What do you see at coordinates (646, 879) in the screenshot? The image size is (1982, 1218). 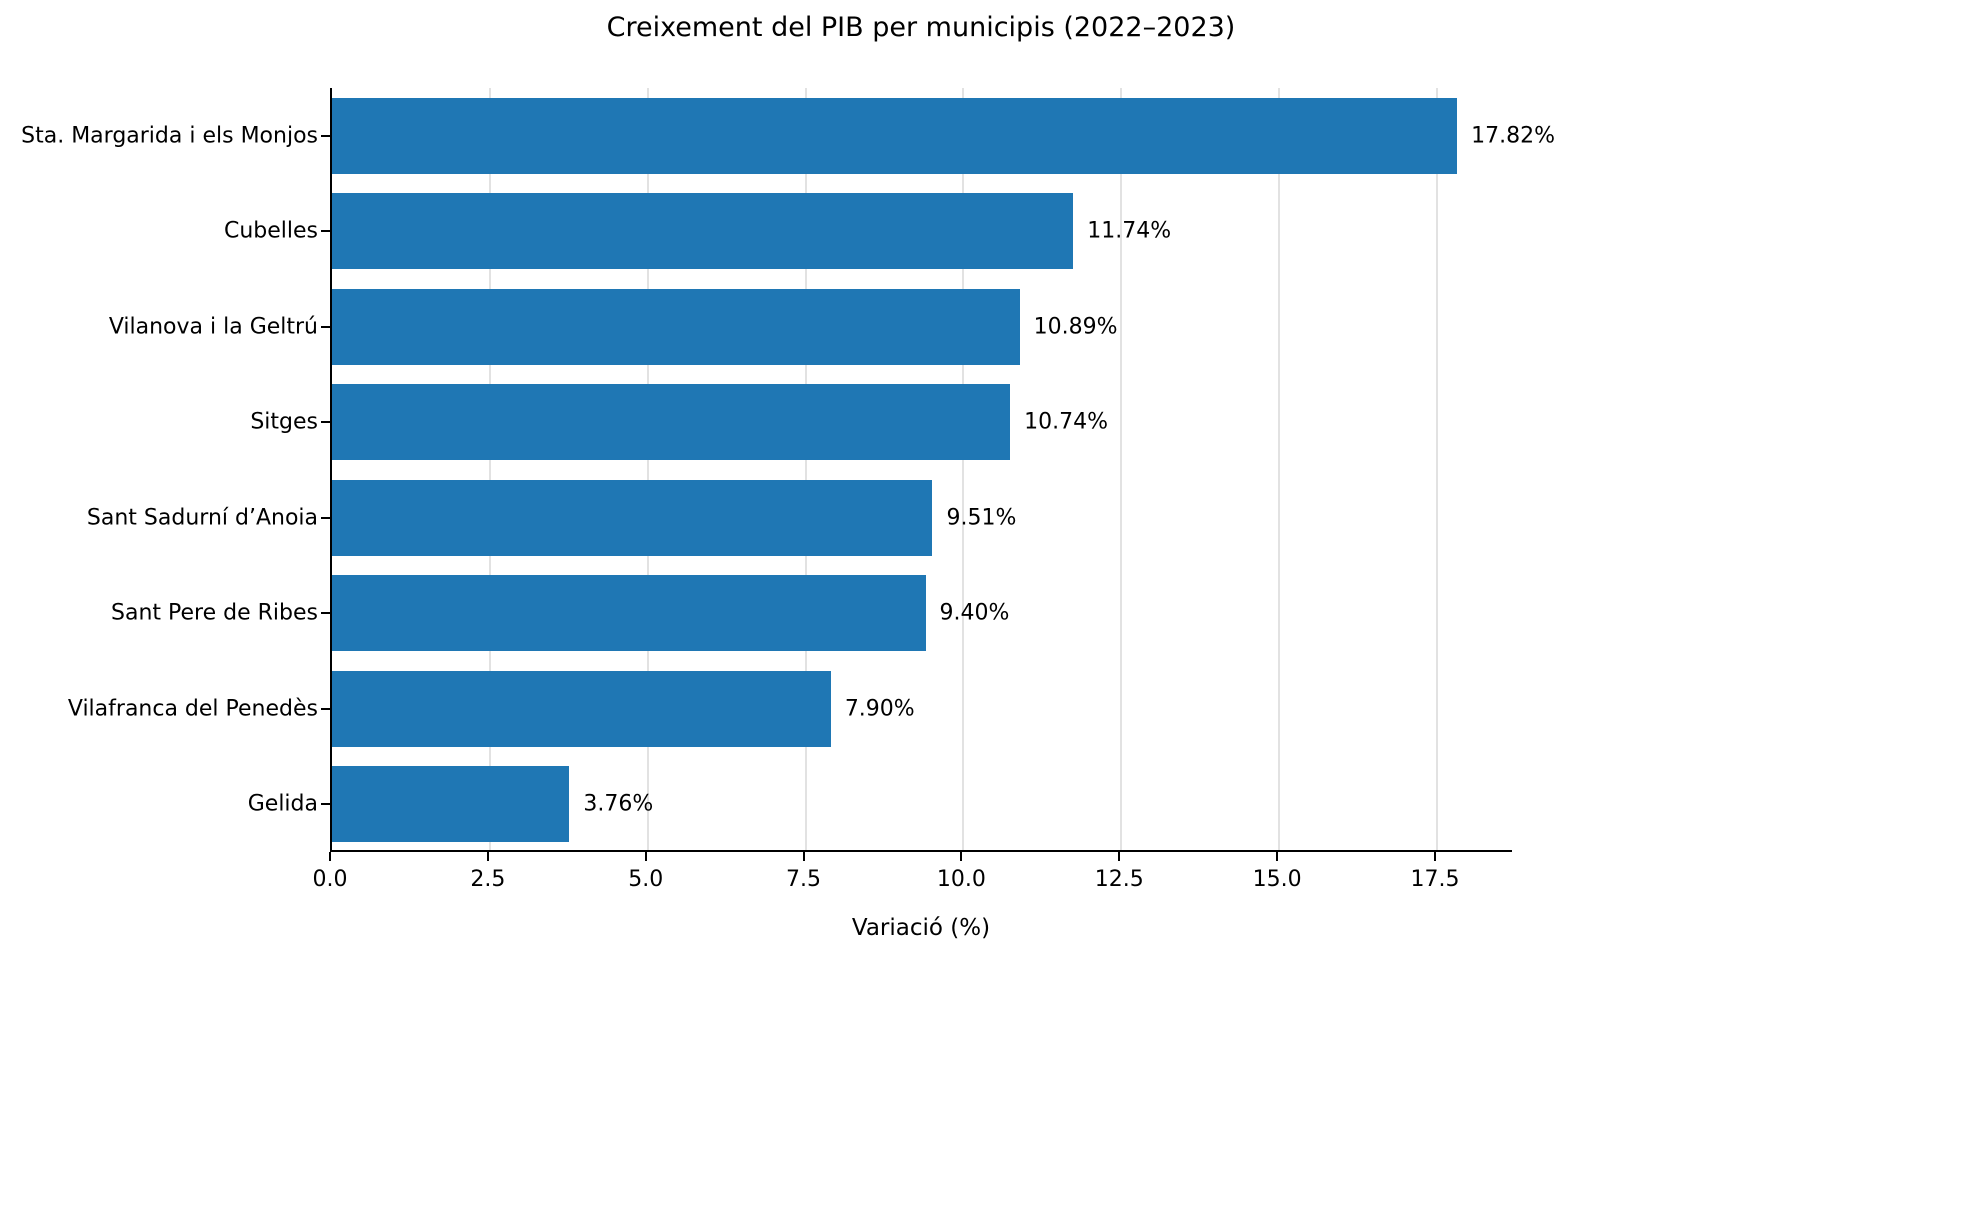 I see `x-tick-label: 5.0` at bounding box center [646, 879].